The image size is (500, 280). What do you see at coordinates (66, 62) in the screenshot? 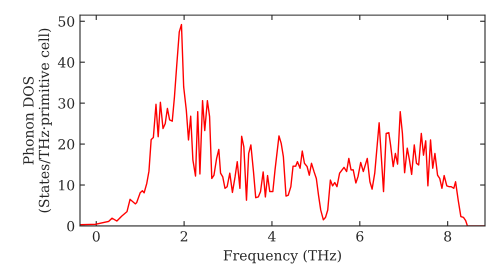
I see `y-tick-label: 40` at bounding box center [66, 62].